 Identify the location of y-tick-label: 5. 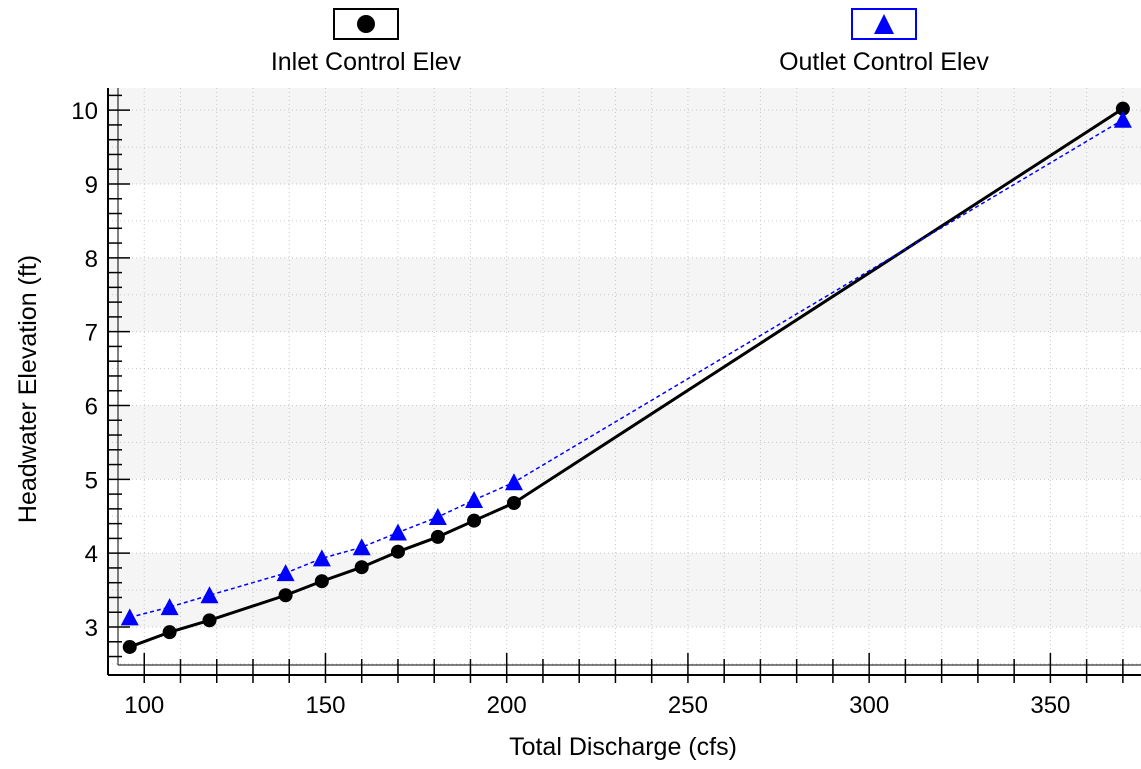
(91, 480).